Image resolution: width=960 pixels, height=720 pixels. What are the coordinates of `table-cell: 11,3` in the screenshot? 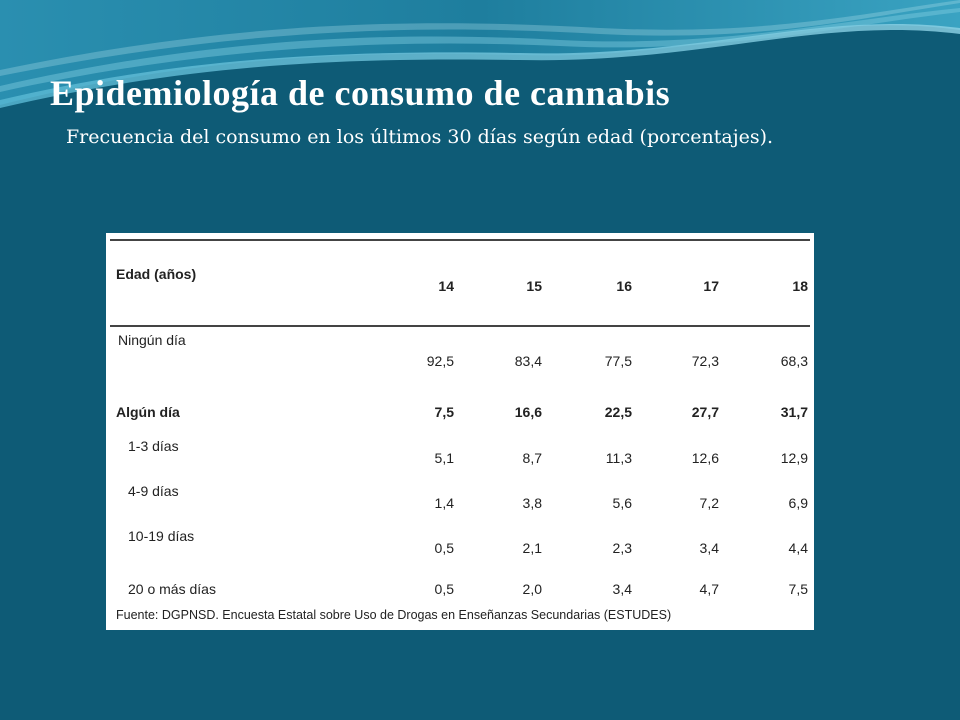 It's located at (618, 458).